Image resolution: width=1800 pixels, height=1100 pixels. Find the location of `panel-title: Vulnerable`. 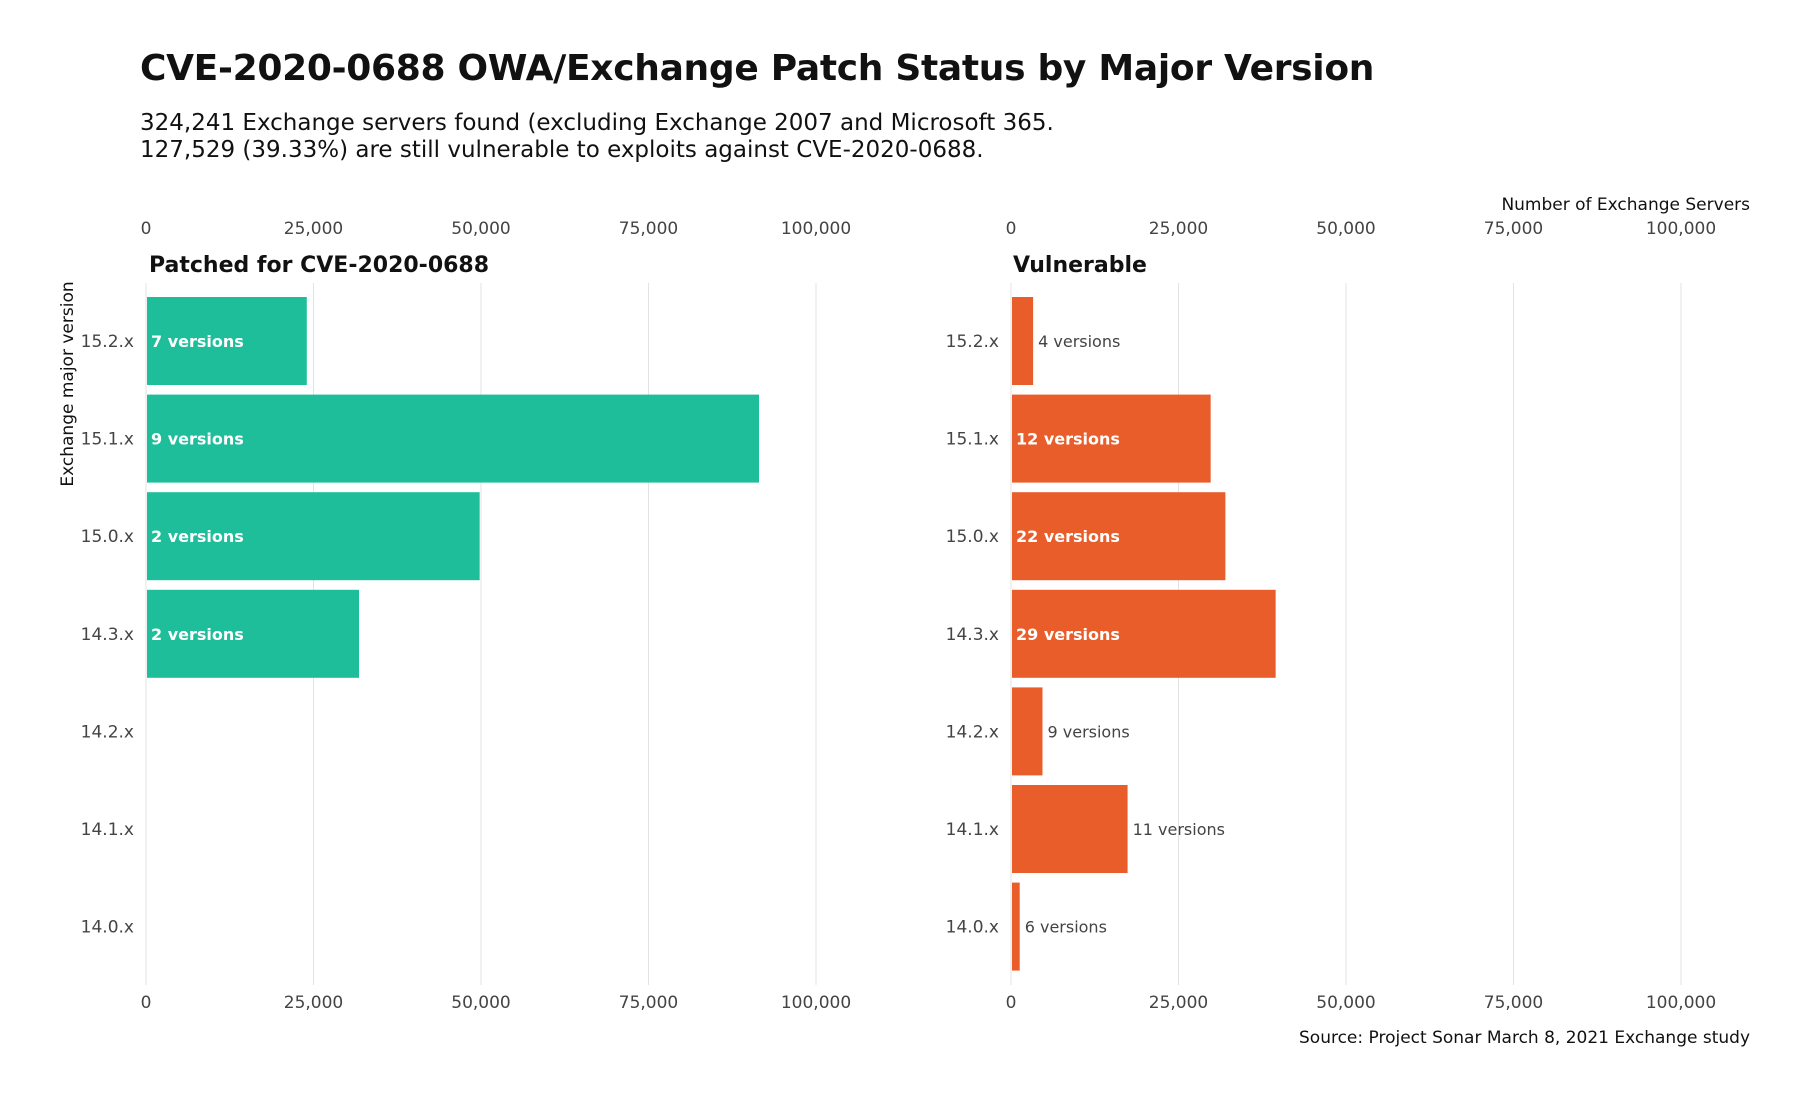

panel-title: Vulnerable is located at coordinates (1080, 265).